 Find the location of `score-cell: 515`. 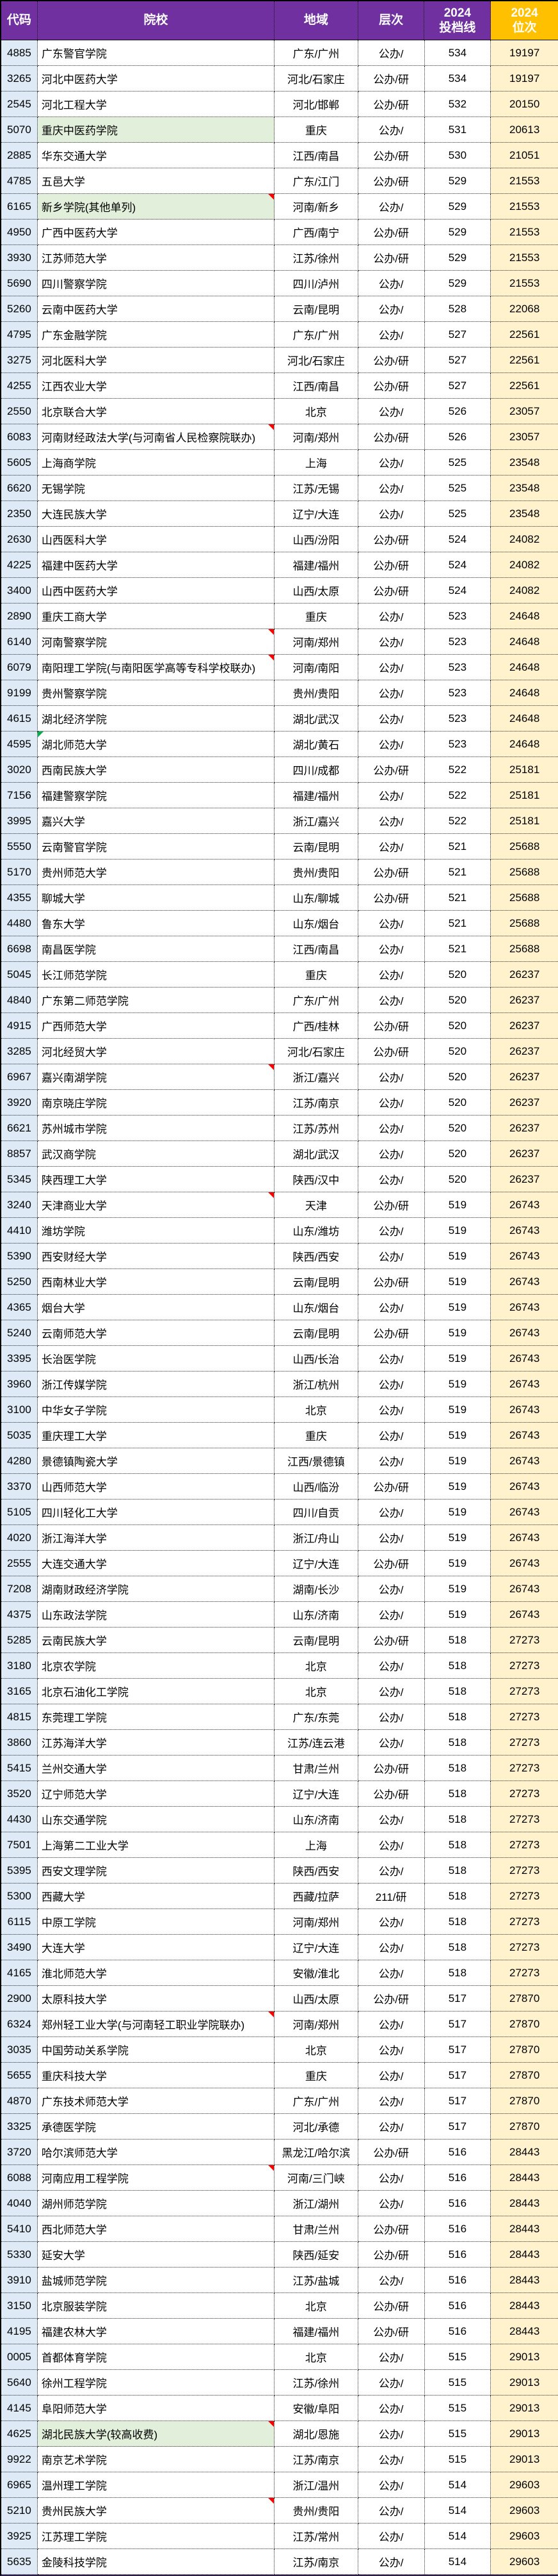

score-cell: 515 is located at coordinates (457, 2383).